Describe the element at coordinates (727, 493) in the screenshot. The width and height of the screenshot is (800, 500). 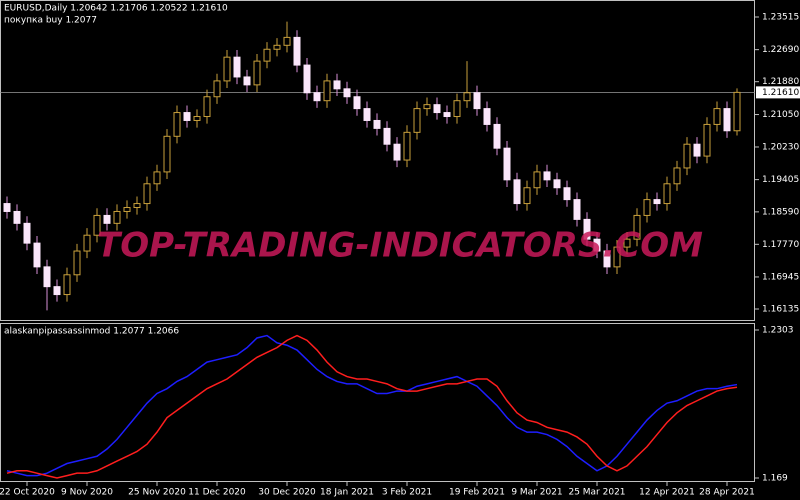
I see `x-tick-label: 28 Apr 2021` at that location.